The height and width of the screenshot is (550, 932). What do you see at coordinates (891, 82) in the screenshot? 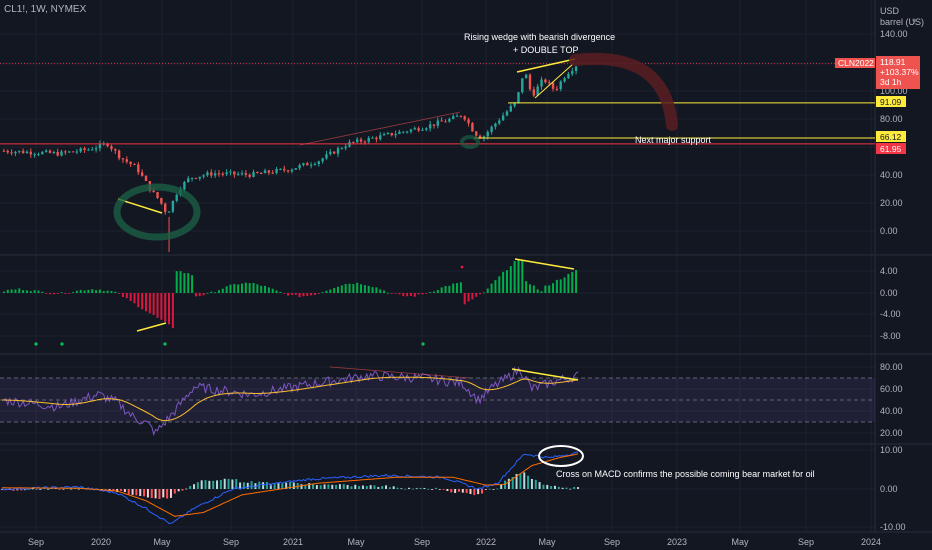
I see `countdown-tag: 3d 1h` at bounding box center [891, 82].